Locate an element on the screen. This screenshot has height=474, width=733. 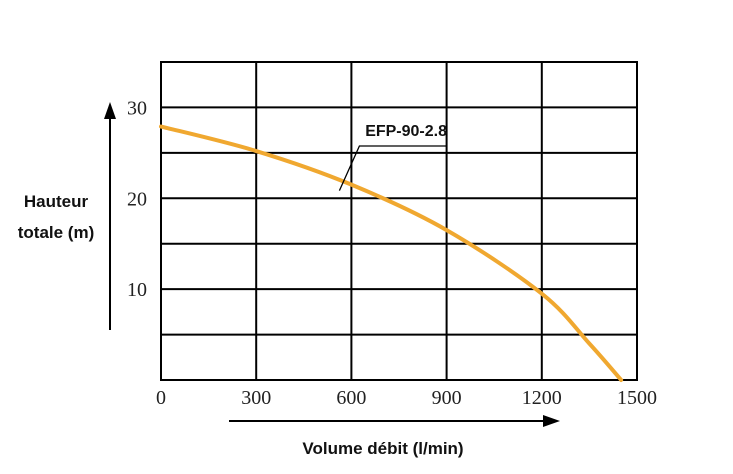
x-axis-title: Volume débit (l/min) is located at coordinates (382, 448).